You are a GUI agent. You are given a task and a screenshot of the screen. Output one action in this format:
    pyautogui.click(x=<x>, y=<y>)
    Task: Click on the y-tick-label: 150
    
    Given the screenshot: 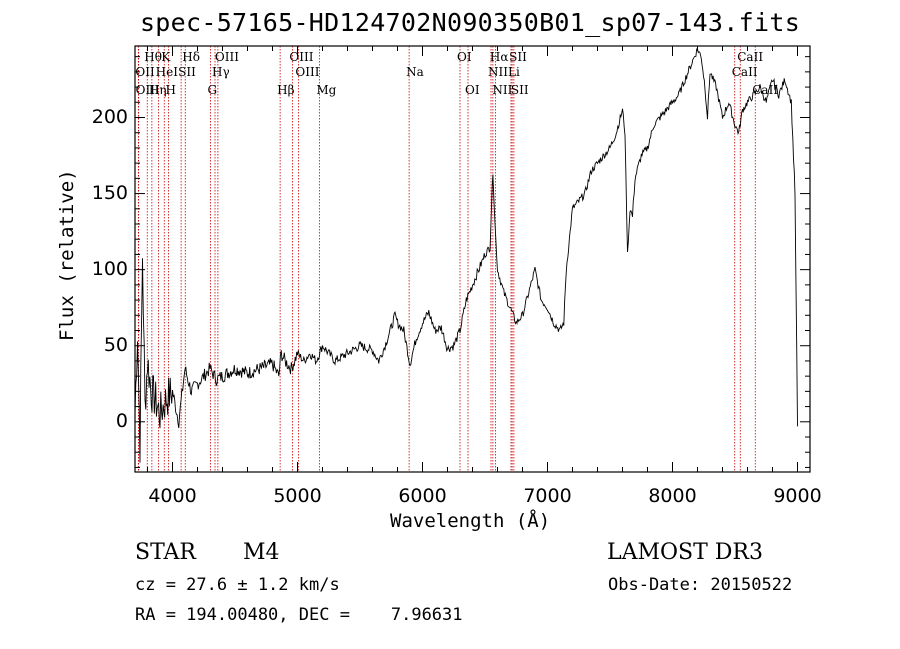 What is the action you would take?
    pyautogui.click(x=109, y=192)
    